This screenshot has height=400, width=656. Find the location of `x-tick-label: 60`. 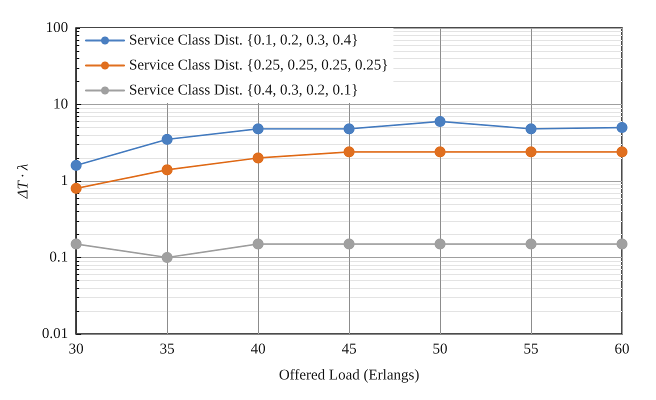

x-tick-label: 60 is located at coordinates (622, 350).